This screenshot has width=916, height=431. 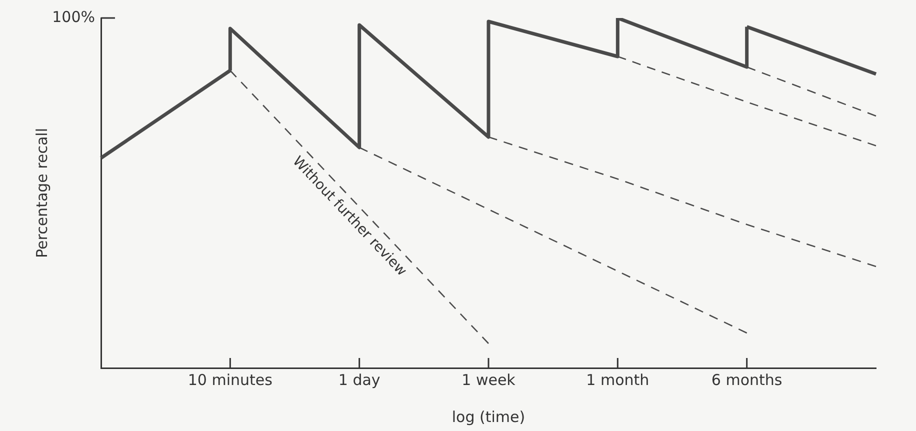 I want to click on x-tick-label: 1 month, so click(x=618, y=379).